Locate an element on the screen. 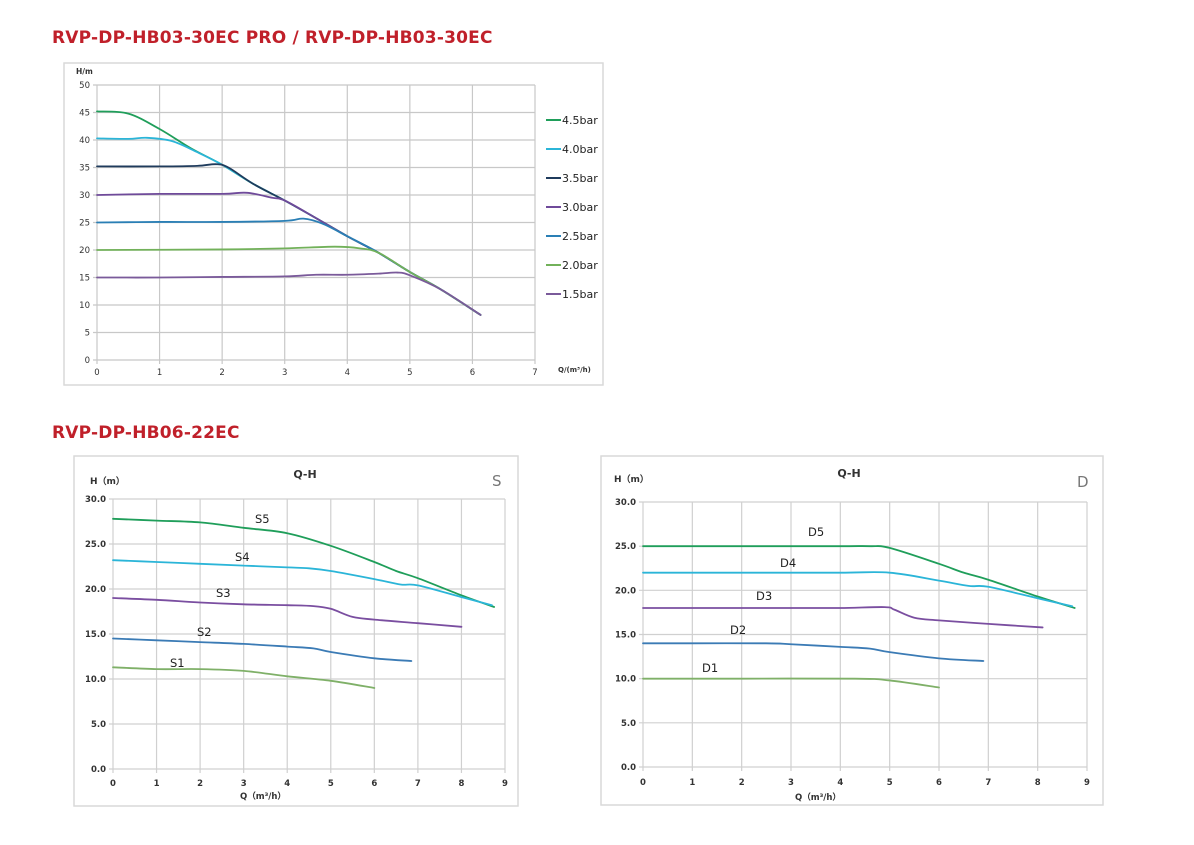 The height and width of the screenshot is (845, 1194). series-line-D3 is located at coordinates (843, 617).